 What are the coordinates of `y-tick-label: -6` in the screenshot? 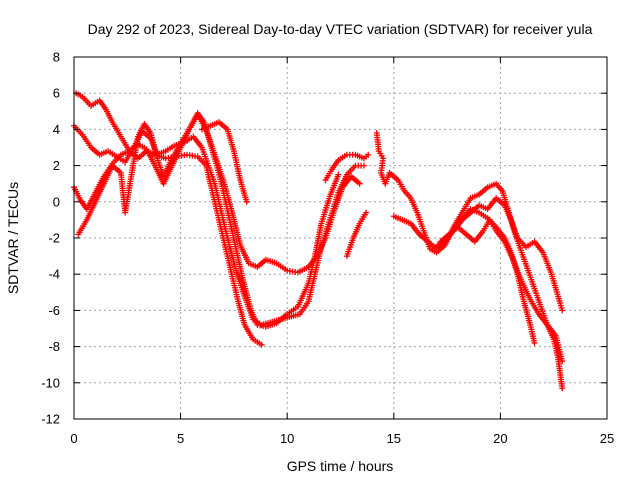 It's located at (54, 310).